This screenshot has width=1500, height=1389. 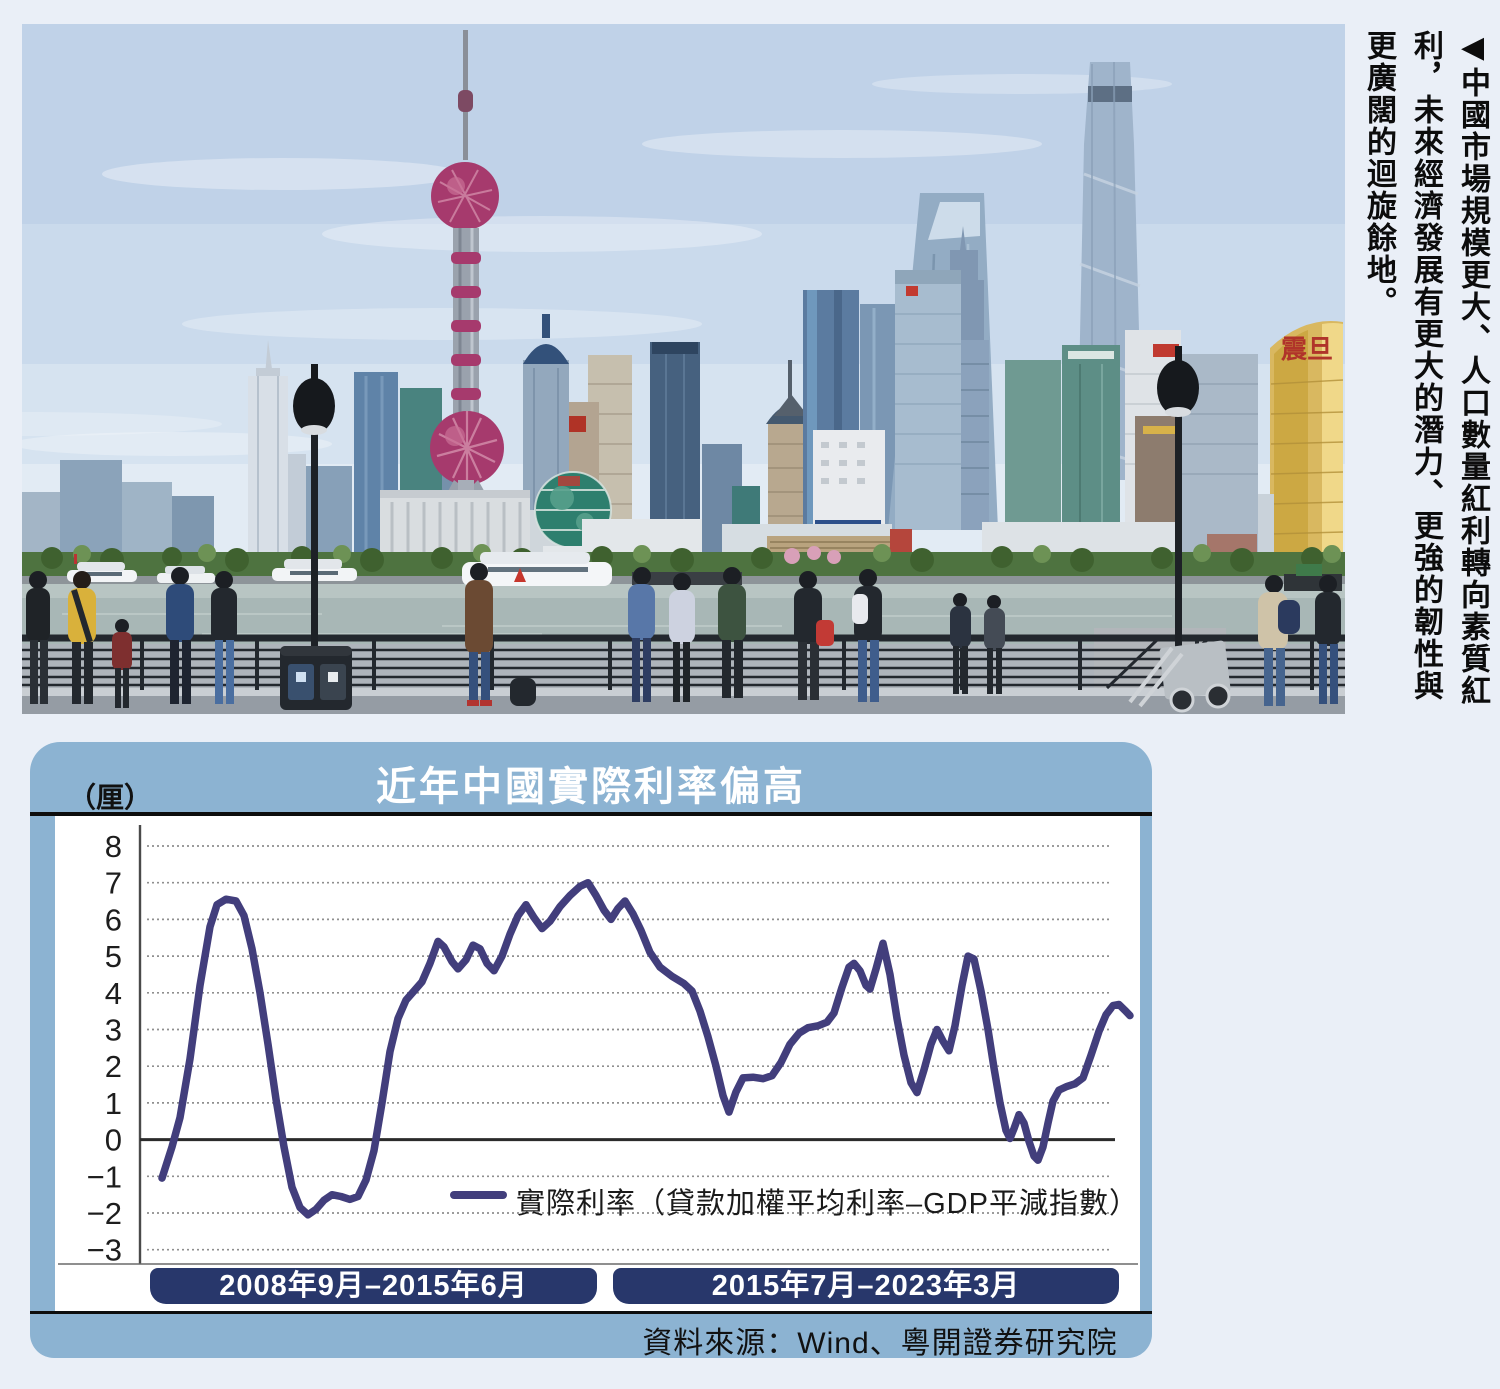 What do you see at coordinates (1179, 676) in the screenshot?
I see `cleaning-cart` at bounding box center [1179, 676].